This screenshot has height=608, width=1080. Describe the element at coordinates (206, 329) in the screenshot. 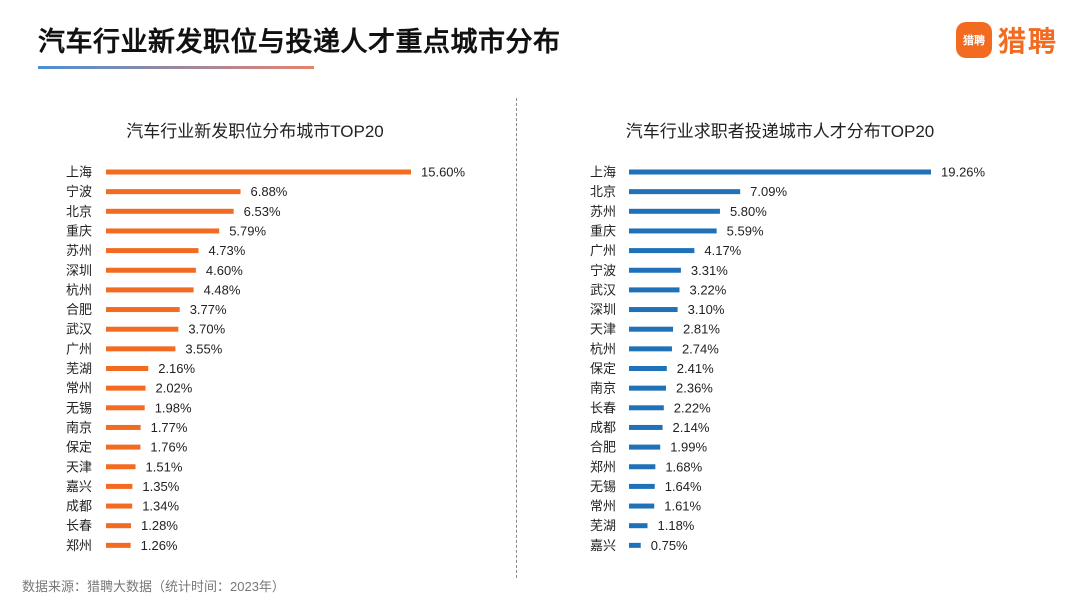

I see `value-label: 3.70%` at that location.